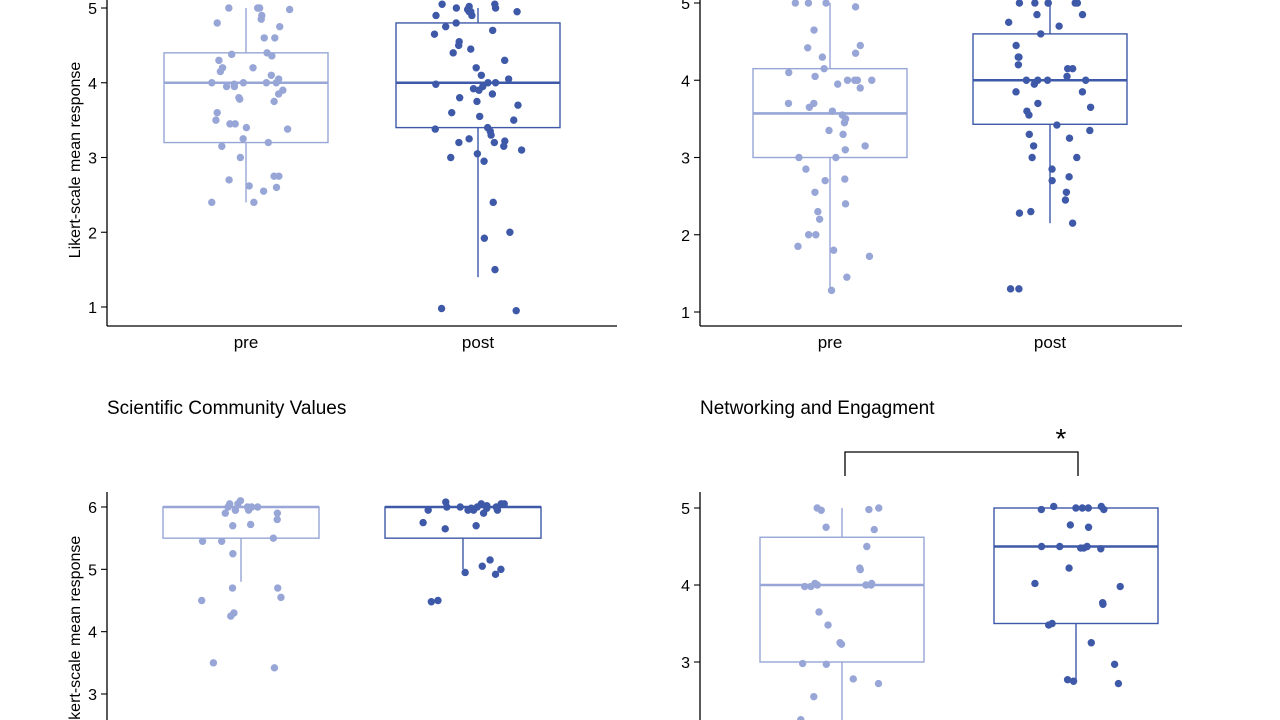 The width and height of the screenshot is (1280, 720). What do you see at coordinates (463, 522) in the screenshot?
I see `iqr-box` at bounding box center [463, 522].